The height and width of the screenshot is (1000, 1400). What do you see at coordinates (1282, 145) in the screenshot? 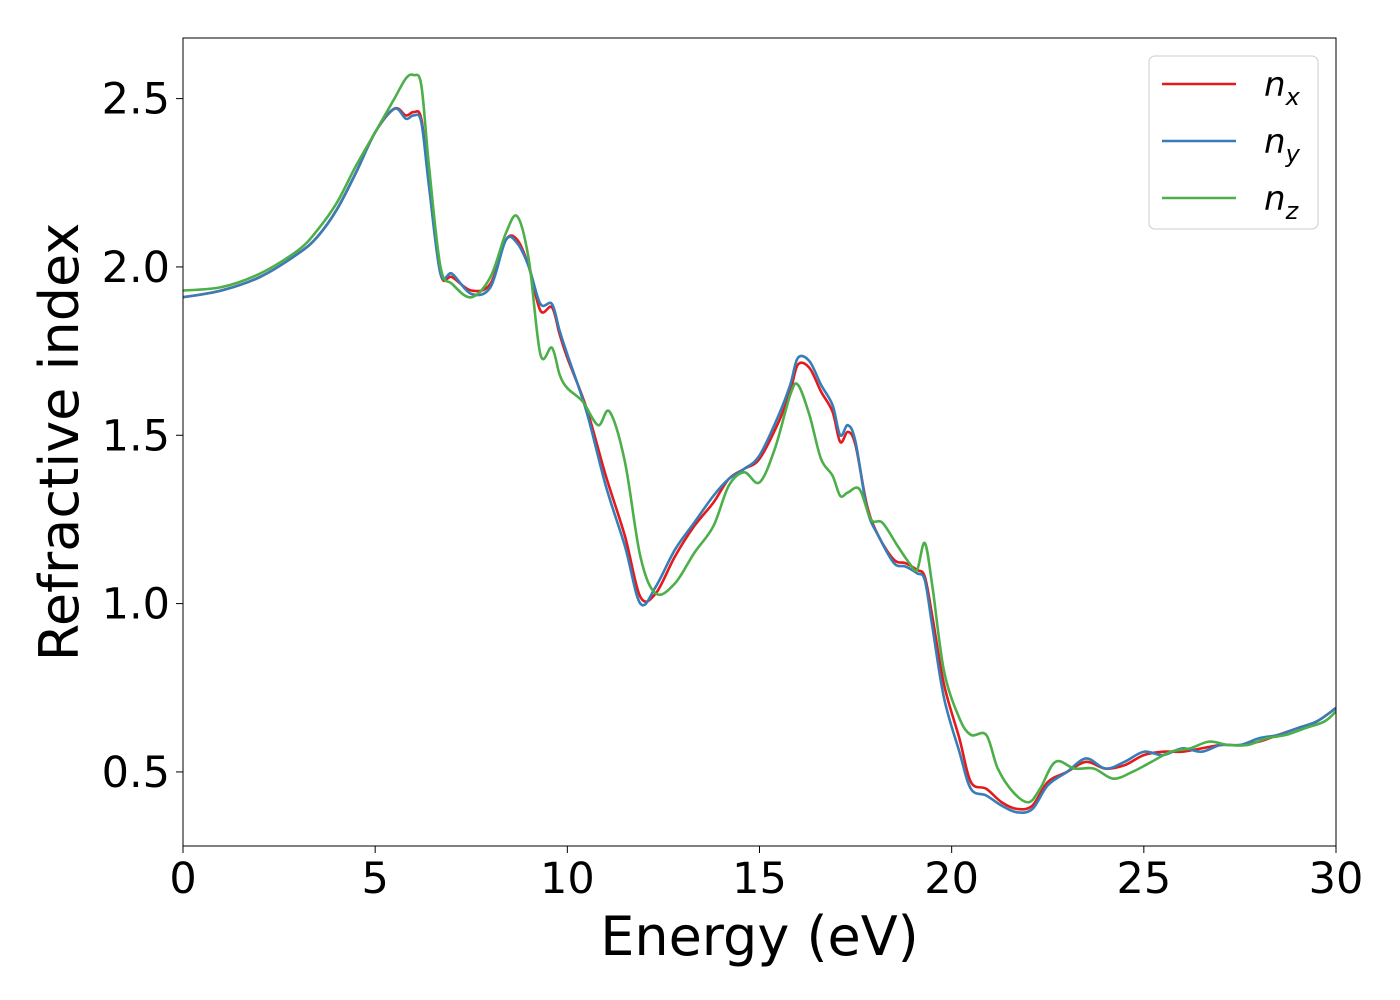
I see `legend-label-ny: ny` at bounding box center [1282, 145].